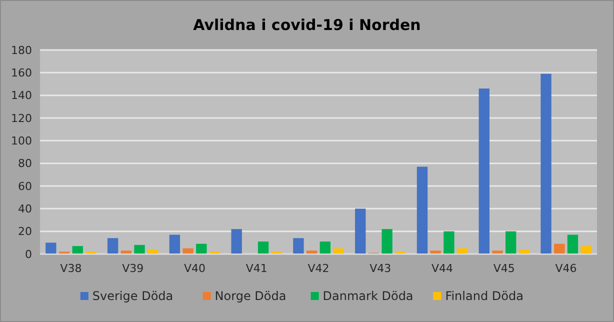 Image resolution: width=614 pixels, height=322 pixels. What do you see at coordinates (443, 268) in the screenshot?
I see `x-tick-label: V44` at bounding box center [443, 268].